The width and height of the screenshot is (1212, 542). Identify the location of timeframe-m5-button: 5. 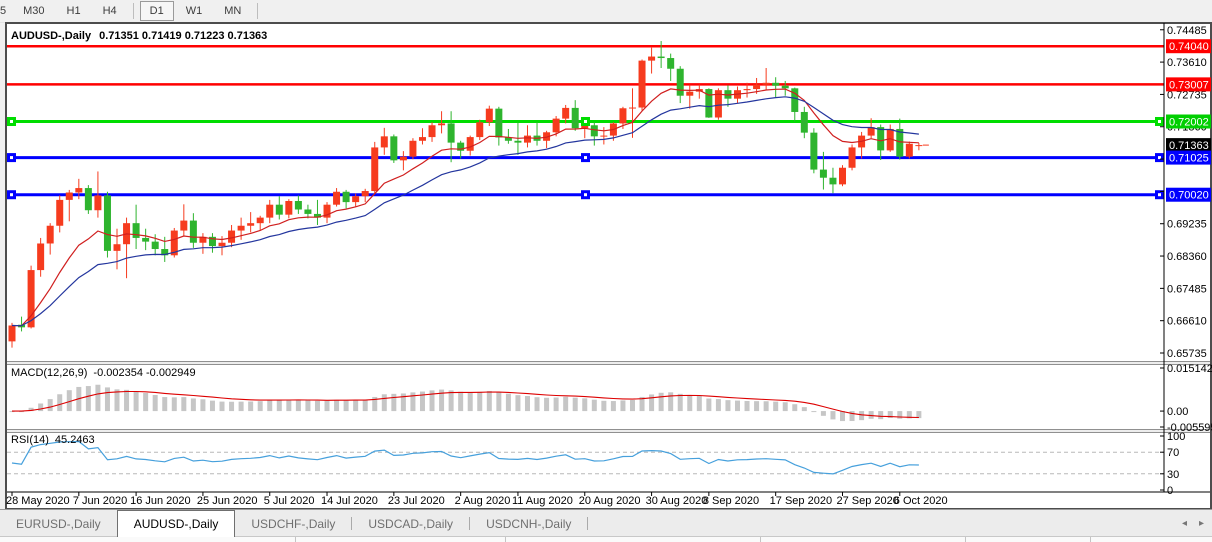
(3, 11).